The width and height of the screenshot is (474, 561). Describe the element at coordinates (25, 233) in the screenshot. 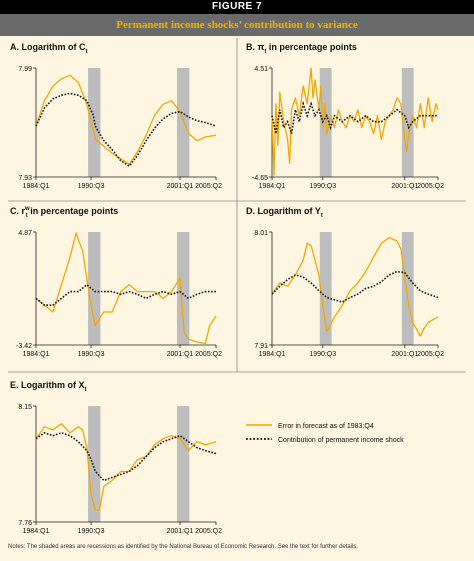

I see `panel-c-ytick-label-1: 4.87` at that location.